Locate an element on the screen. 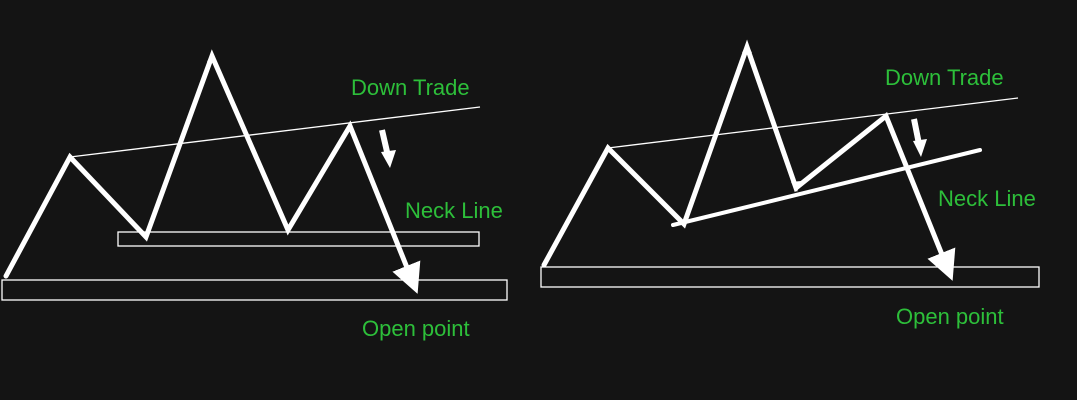 Image resolution: width=1077 pixels, height=400 pixels. left-neck-line-label: Neck Line is located at coordinates (454, 210).